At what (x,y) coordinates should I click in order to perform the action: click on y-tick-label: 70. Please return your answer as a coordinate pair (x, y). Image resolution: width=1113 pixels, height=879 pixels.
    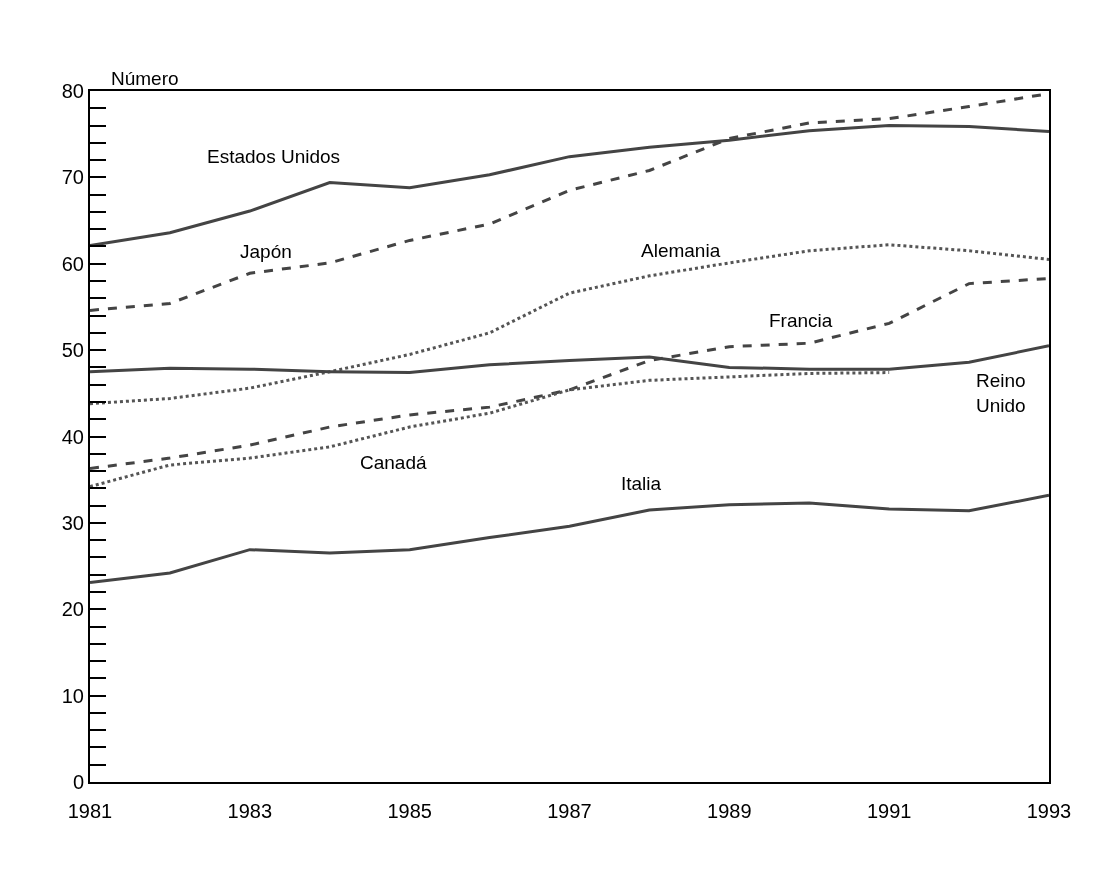
    Looking at the image, I should click on (72, 177).